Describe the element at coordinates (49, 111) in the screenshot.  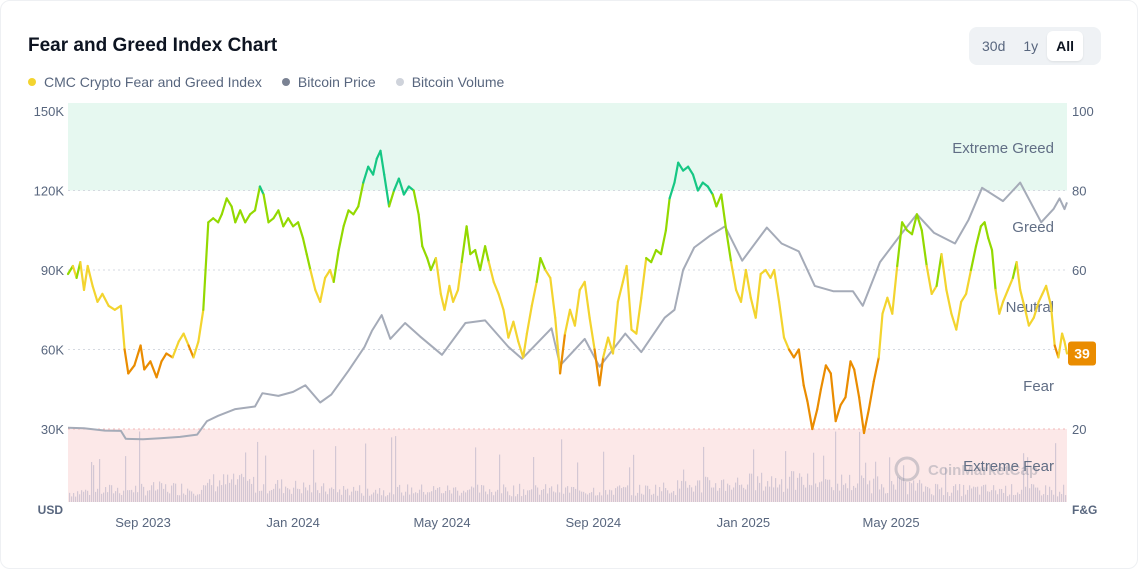
I see `left-axis-tick-label: 150K` at that location.